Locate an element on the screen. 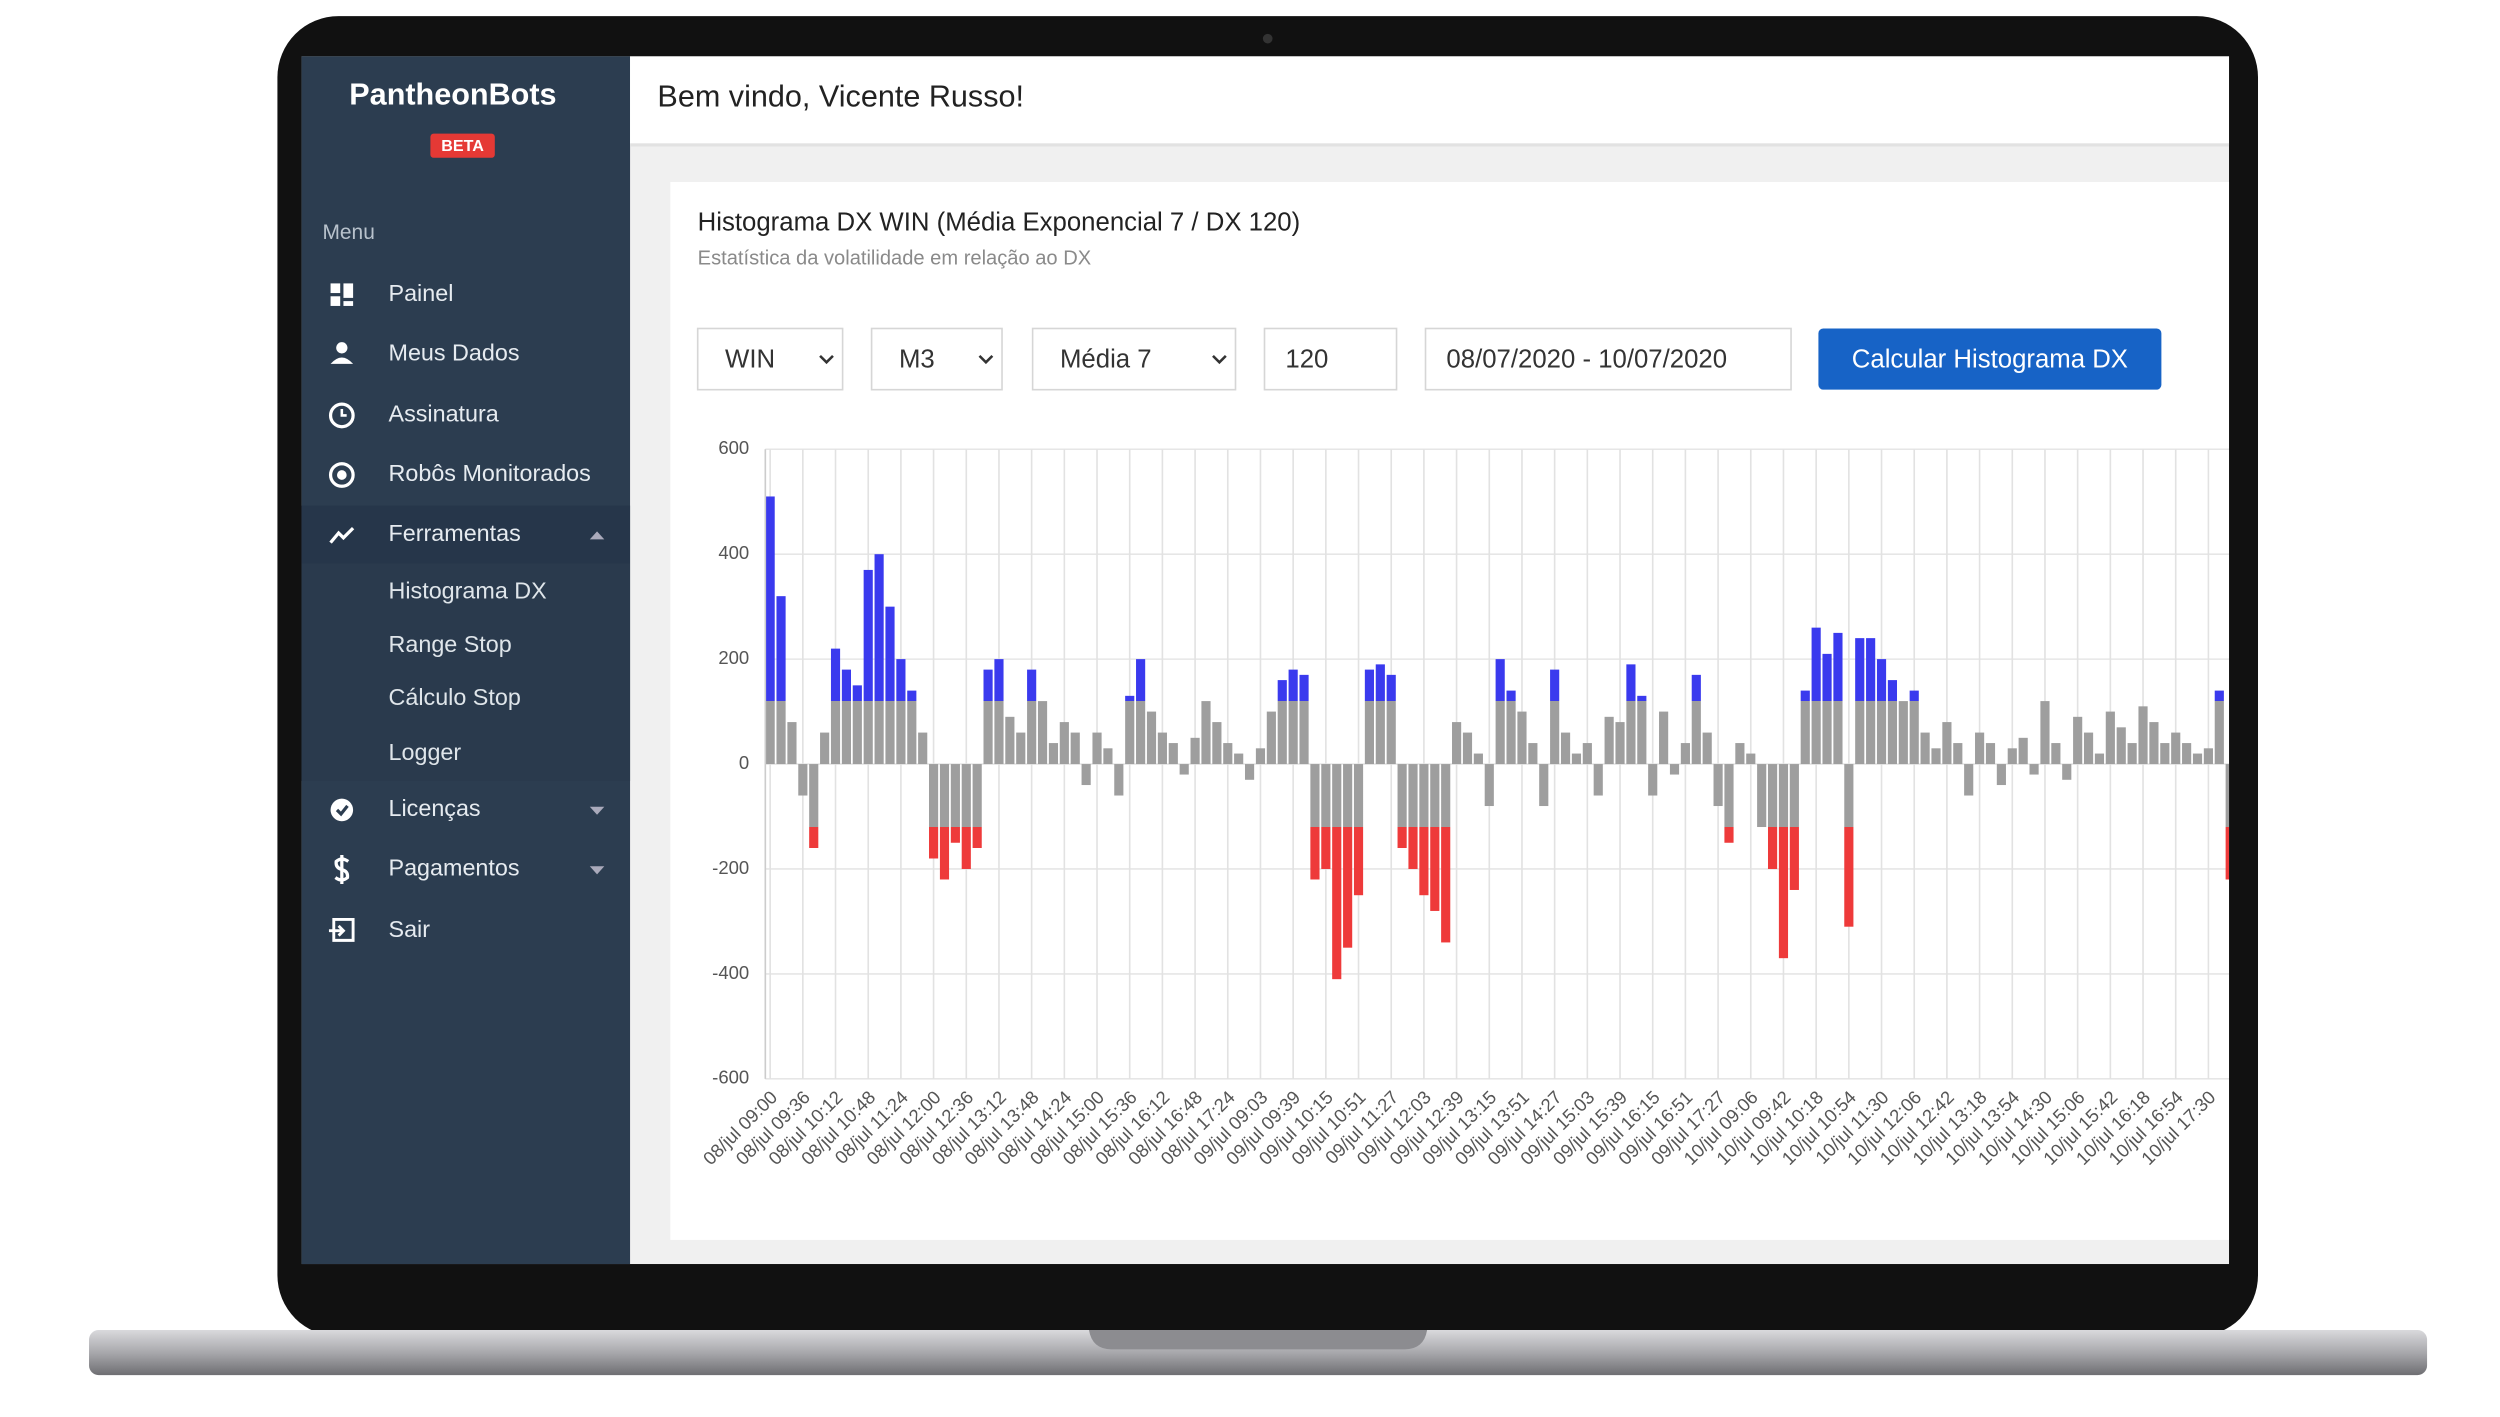  menu-item: Painel is located at coordinates (421, 293).